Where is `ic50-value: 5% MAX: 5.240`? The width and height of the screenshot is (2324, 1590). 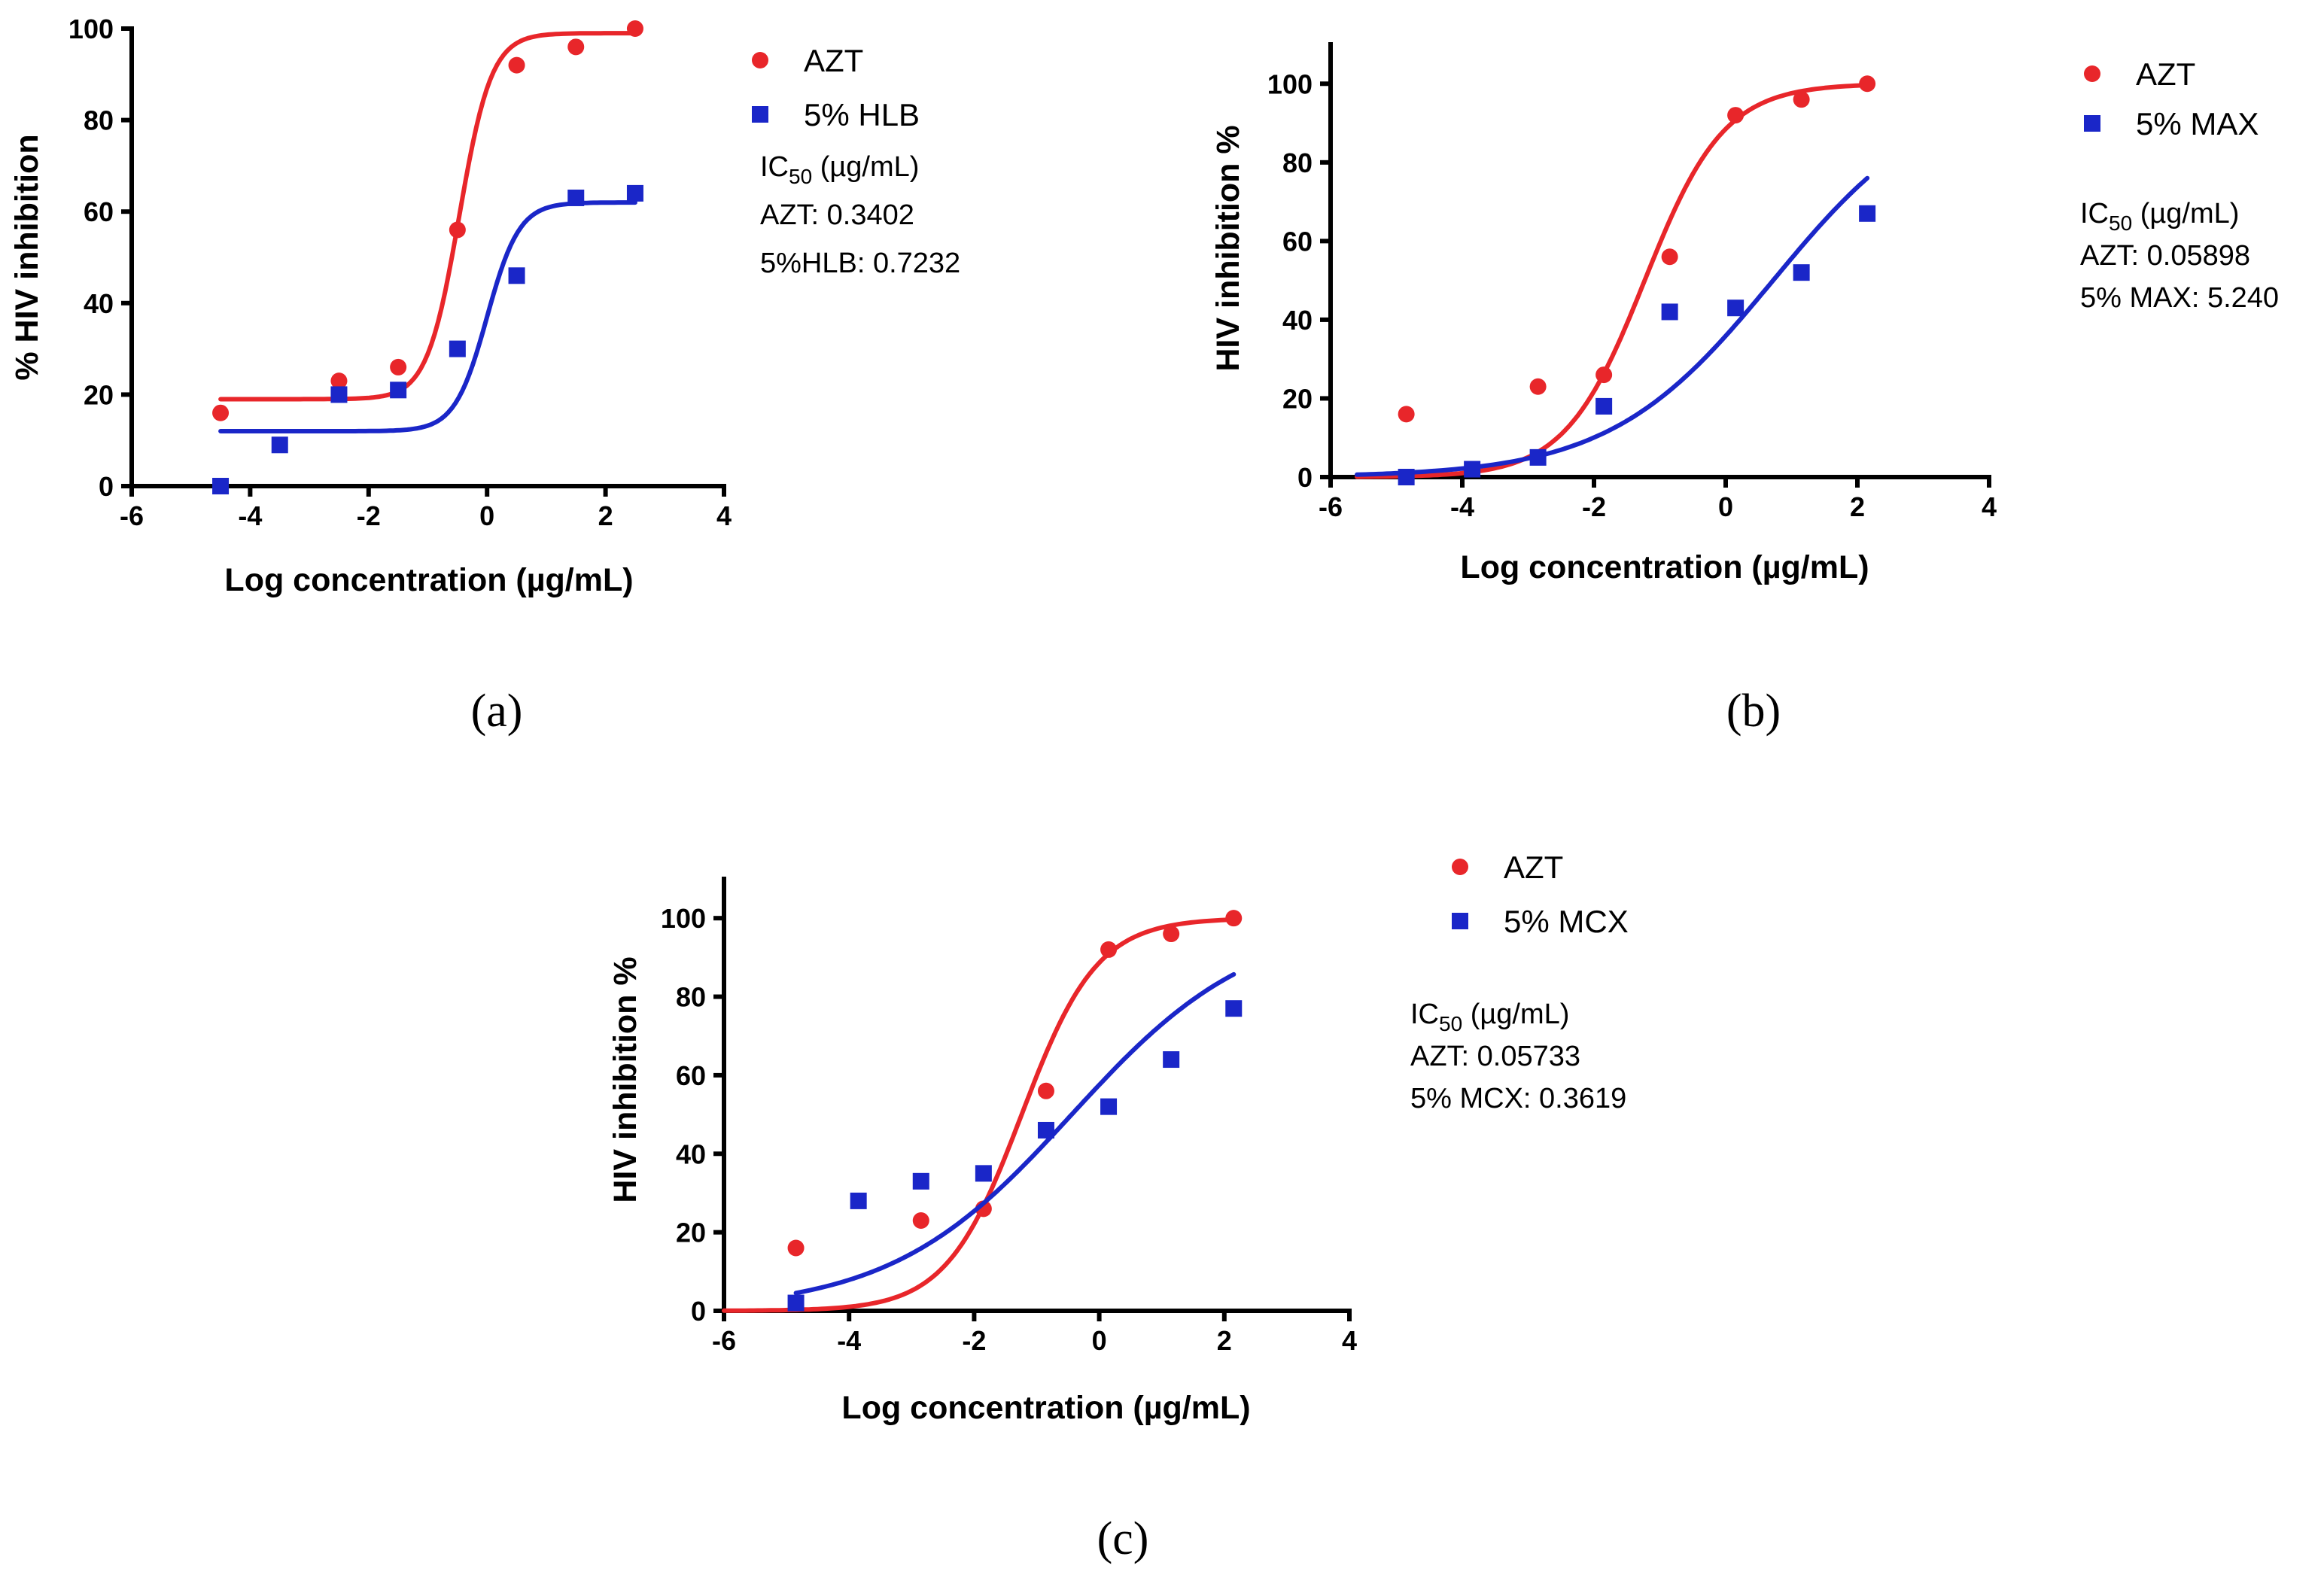 ic50-value: 5% MAX: 5.240 is located at coordinates (2179, 298).